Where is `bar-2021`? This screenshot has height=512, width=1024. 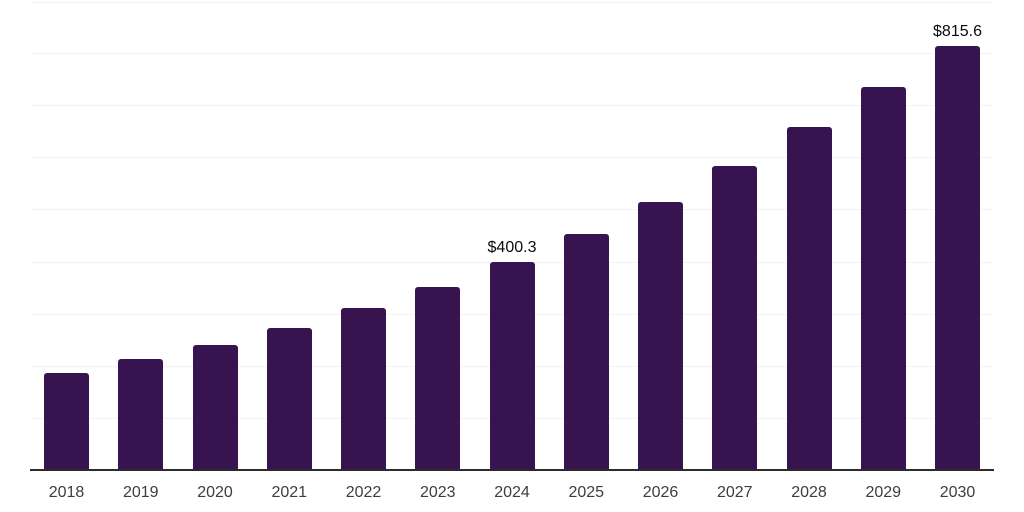 bar-2021 is located at coordinates (289, 399).